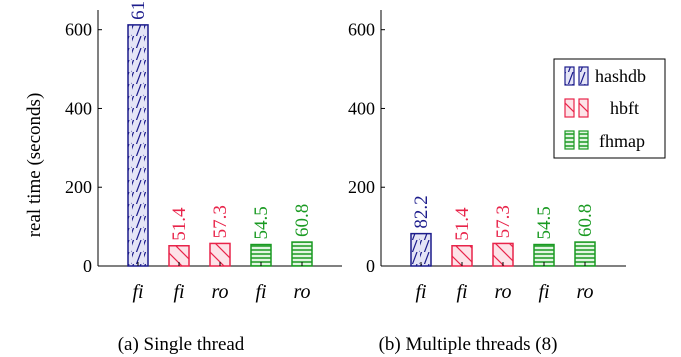 This screenshot has width=681, height=357. What do you see at coordinates (622, 141) in the screenshot?
I see `legend-label-fhmap: fhmap` at bounding box center [622, 141].